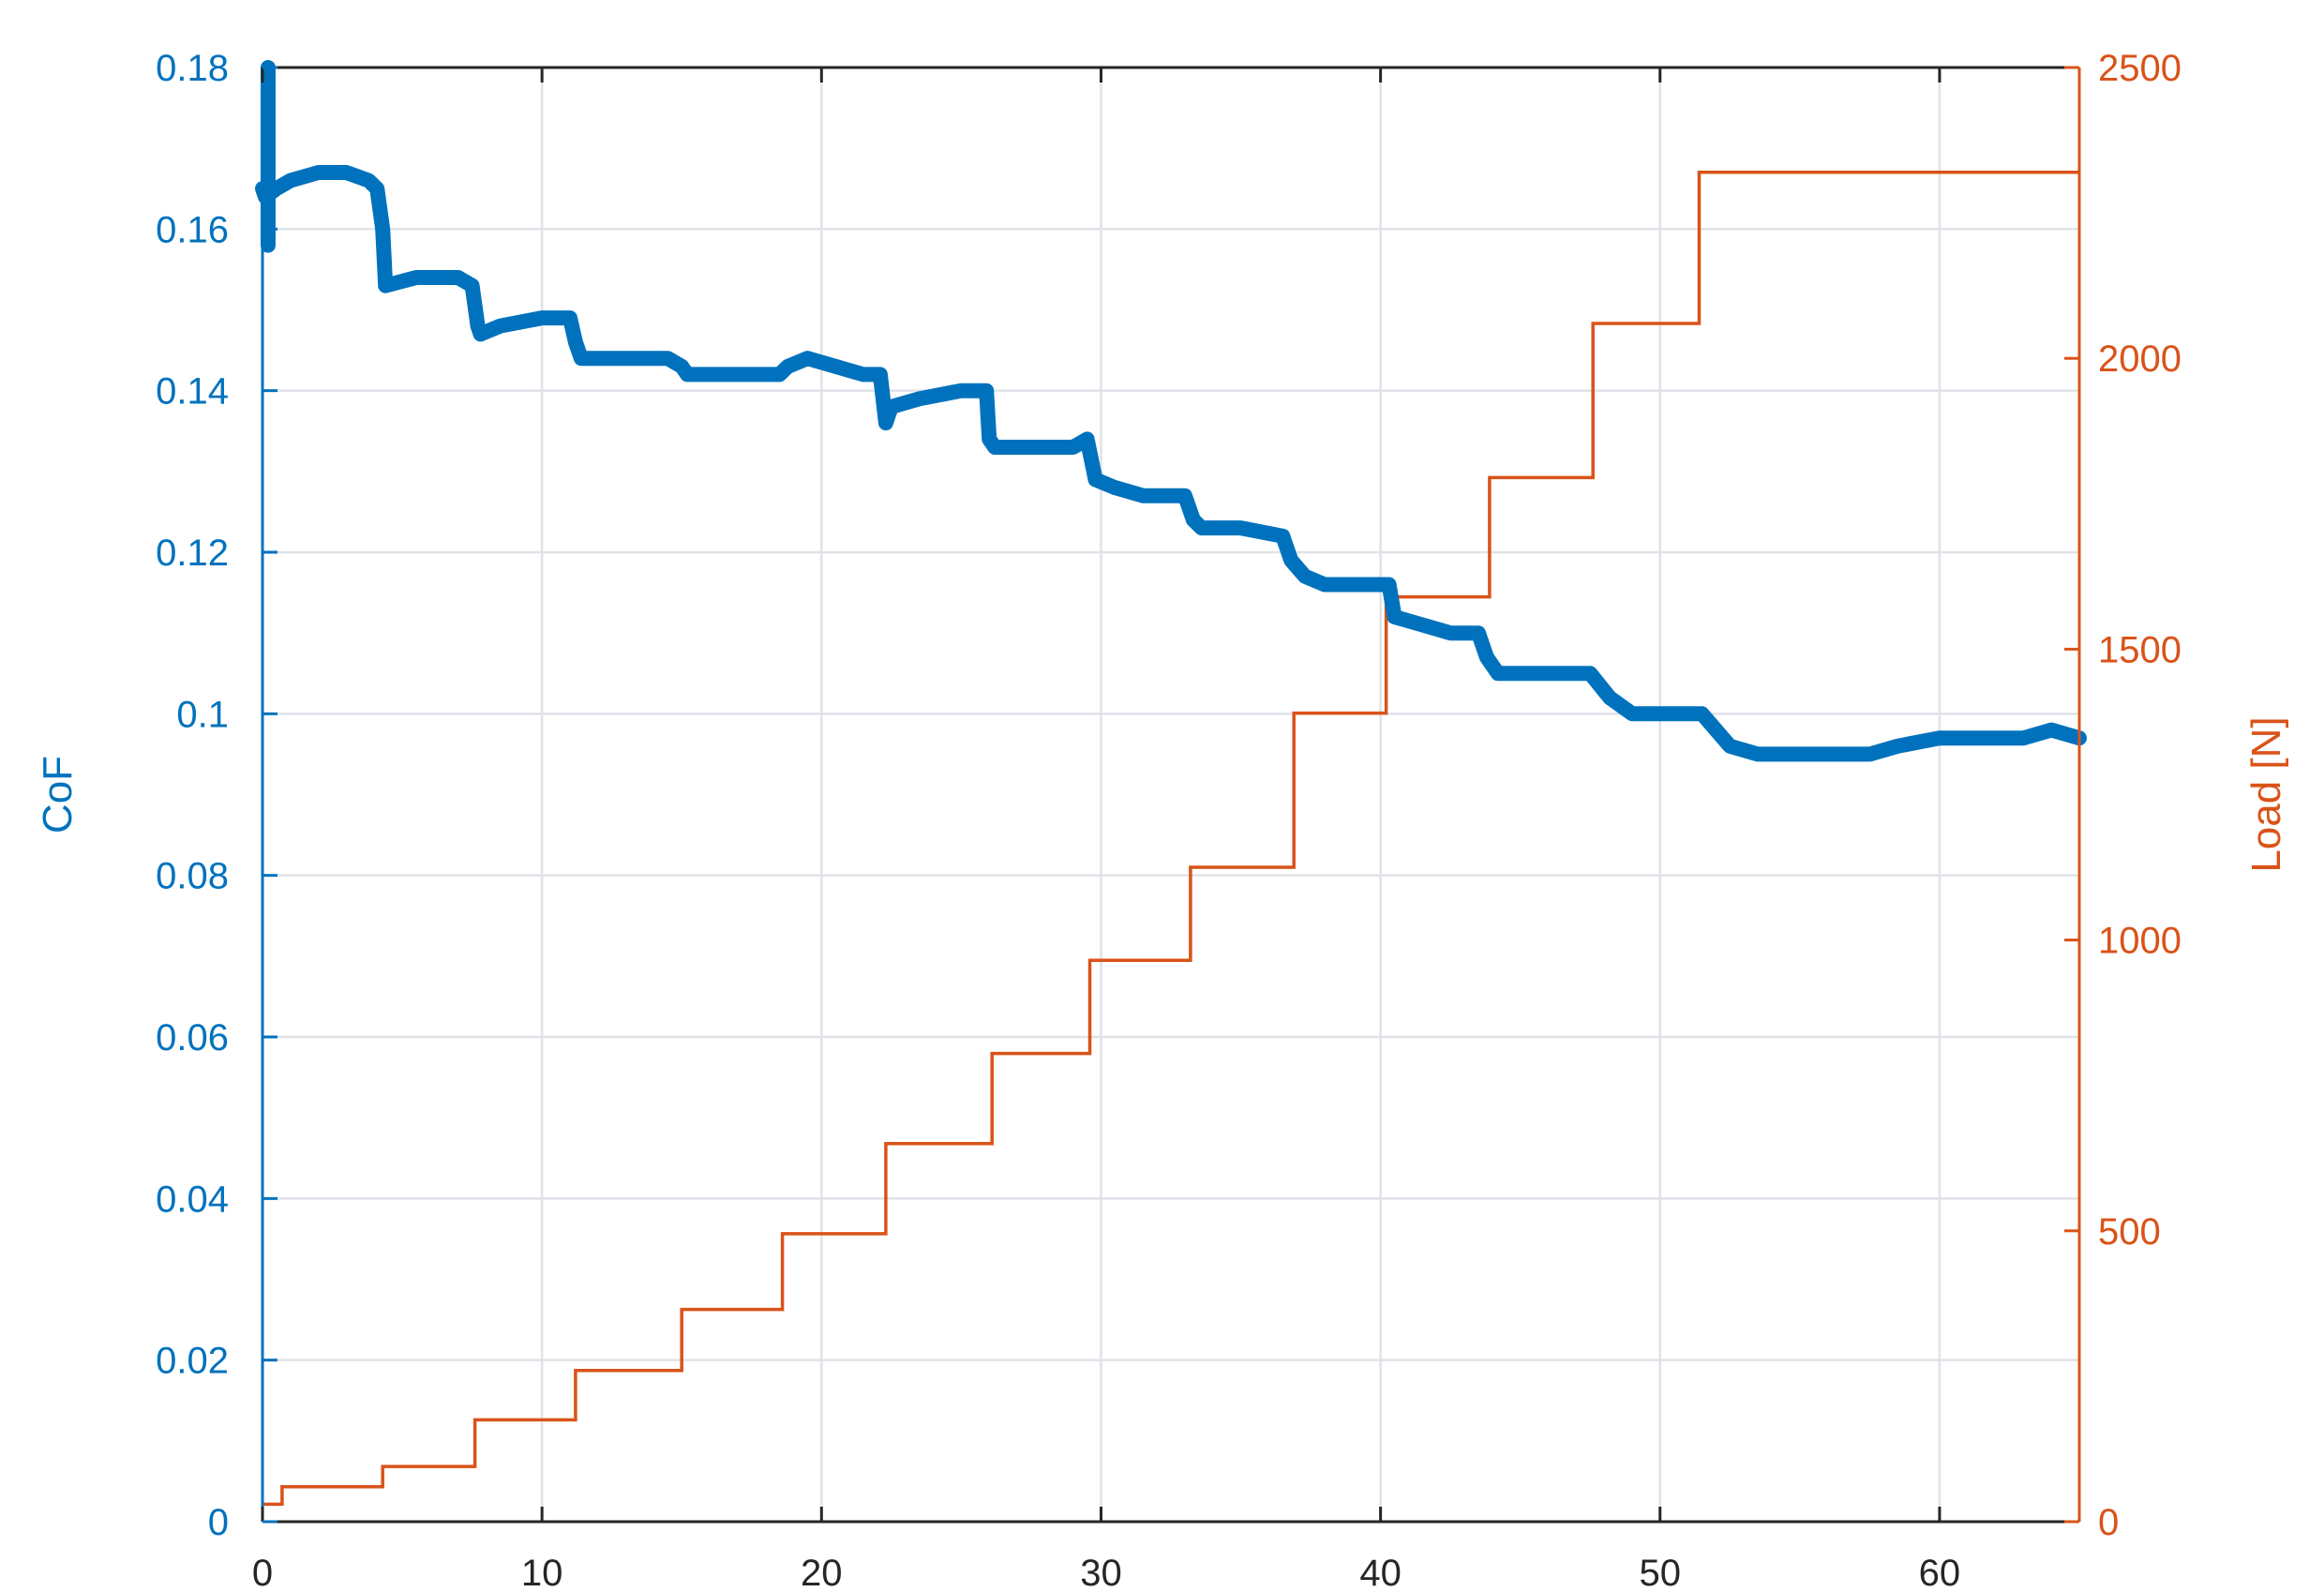 Image resolution: width=2324 pixels, height=1592 pixels. What do you see at coordinates (2108, 1522) in the screenshot?
I see `right-tick-label: 0` at bounding box center [2108, 1522].